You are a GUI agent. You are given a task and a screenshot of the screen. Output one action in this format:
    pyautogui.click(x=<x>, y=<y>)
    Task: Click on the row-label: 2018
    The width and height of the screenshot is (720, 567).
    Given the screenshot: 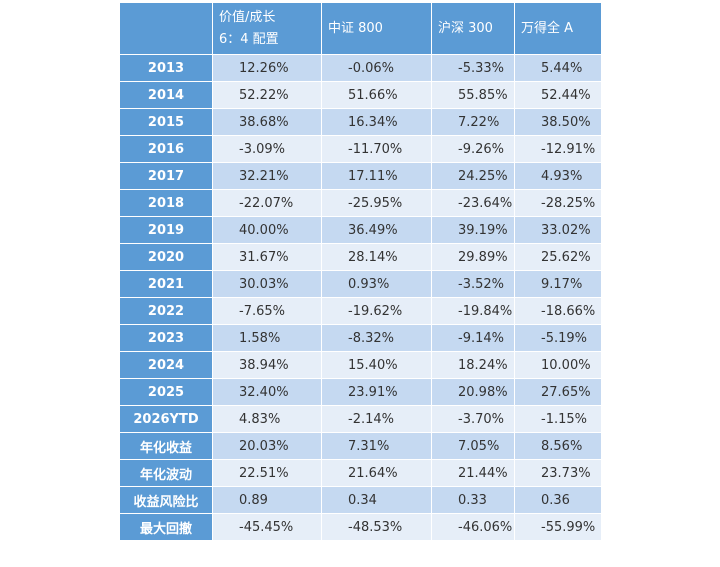 What is the action you would take?
    pyautogui.click(x=166, y=203)
    